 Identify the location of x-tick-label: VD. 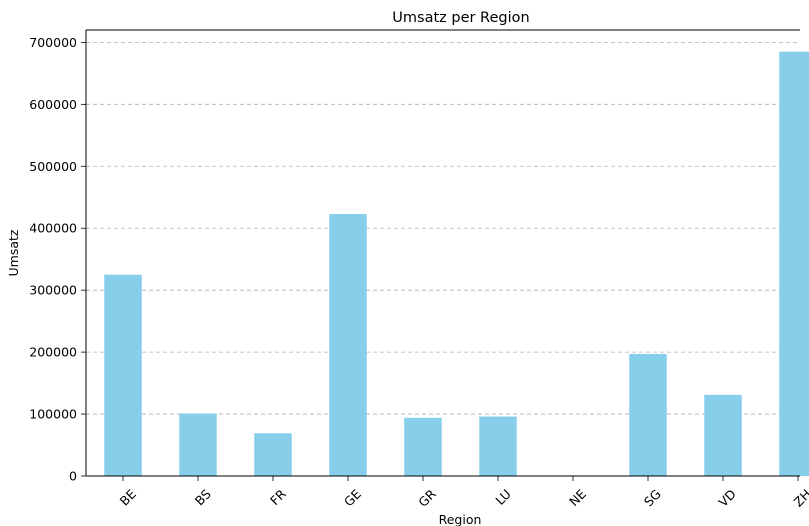
(726, 497).